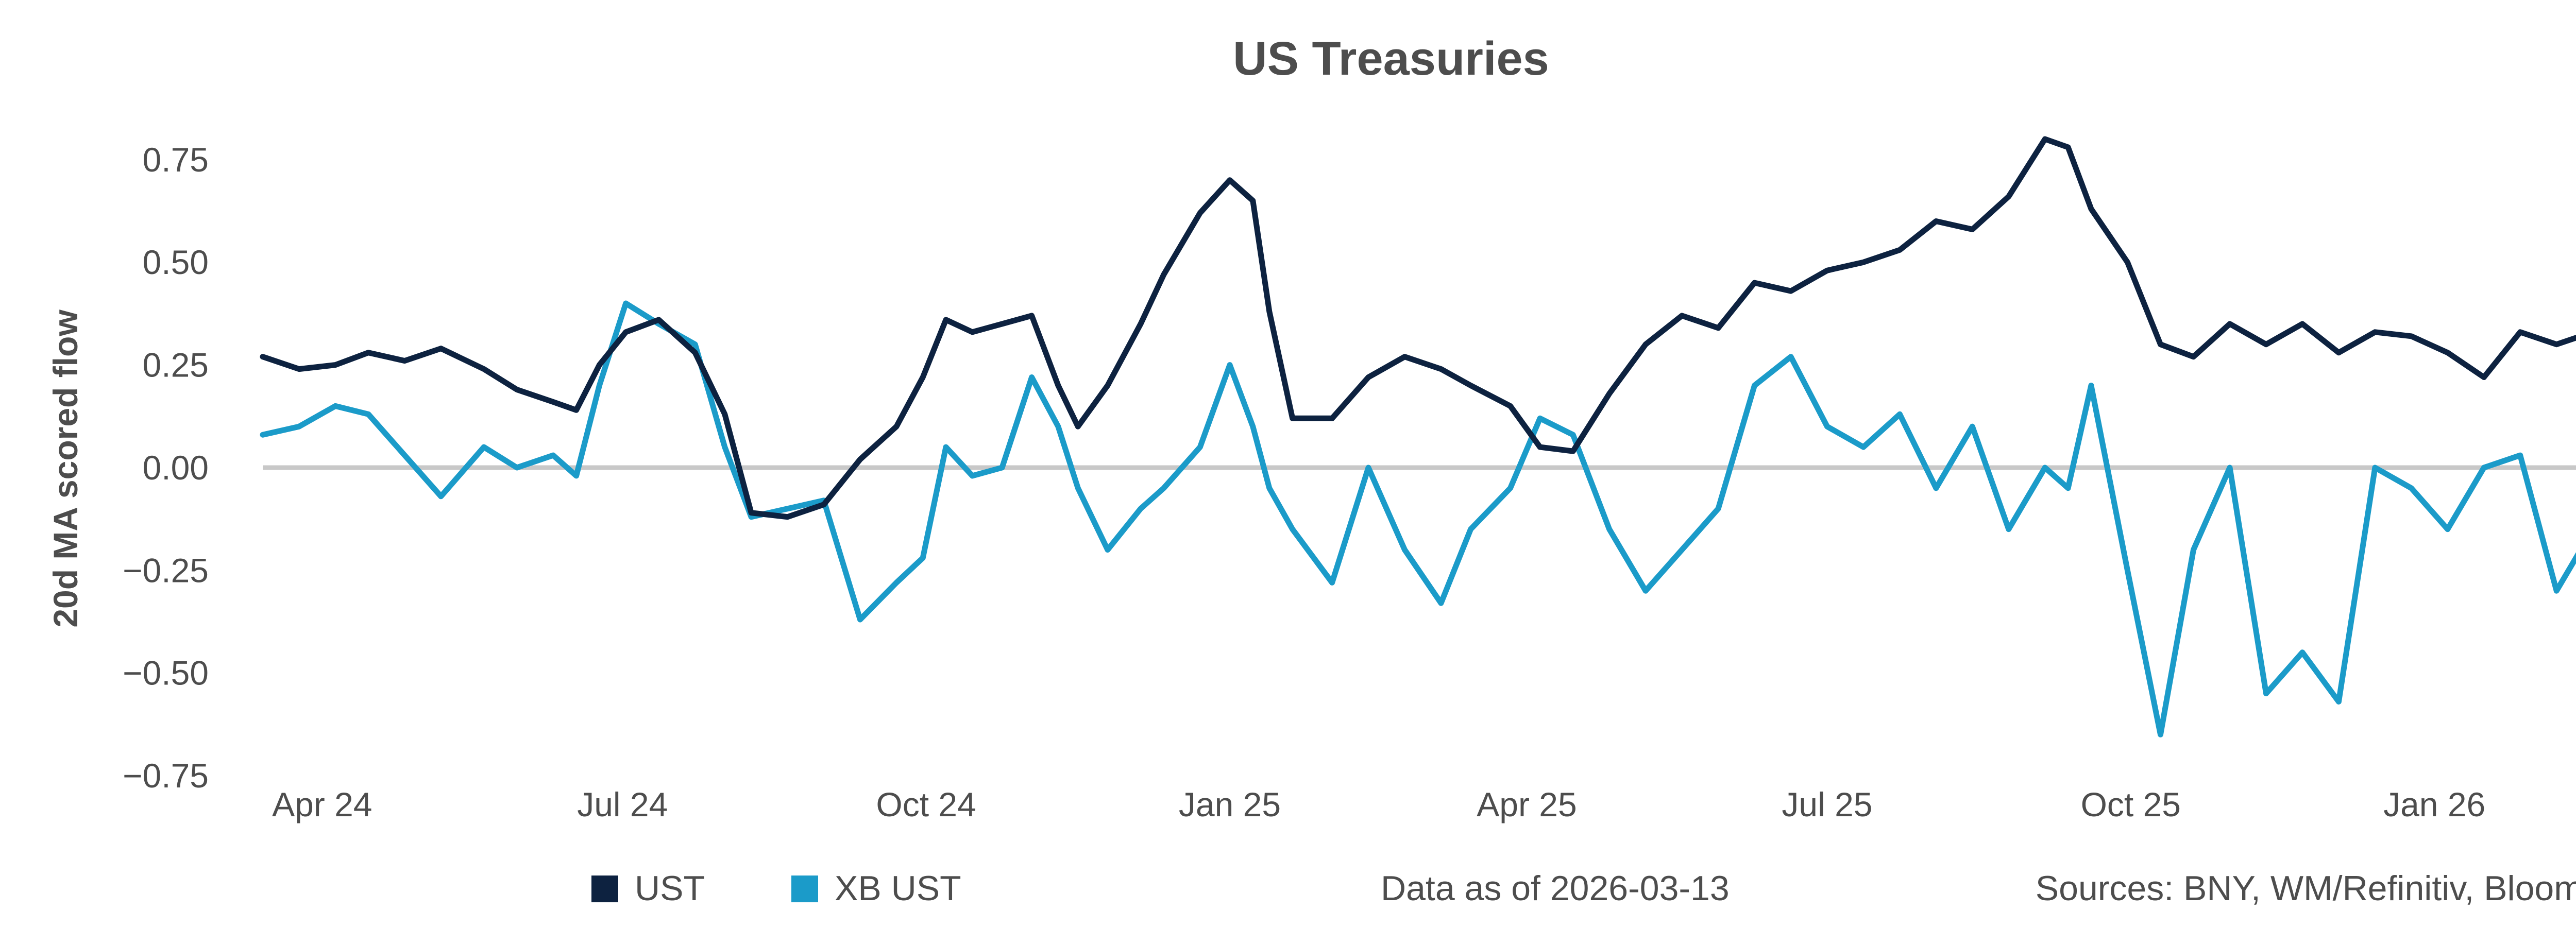  Describe the element at coordinates (176, 365) in the screenshot. I see `y-tick-label: 0.25` at that location.